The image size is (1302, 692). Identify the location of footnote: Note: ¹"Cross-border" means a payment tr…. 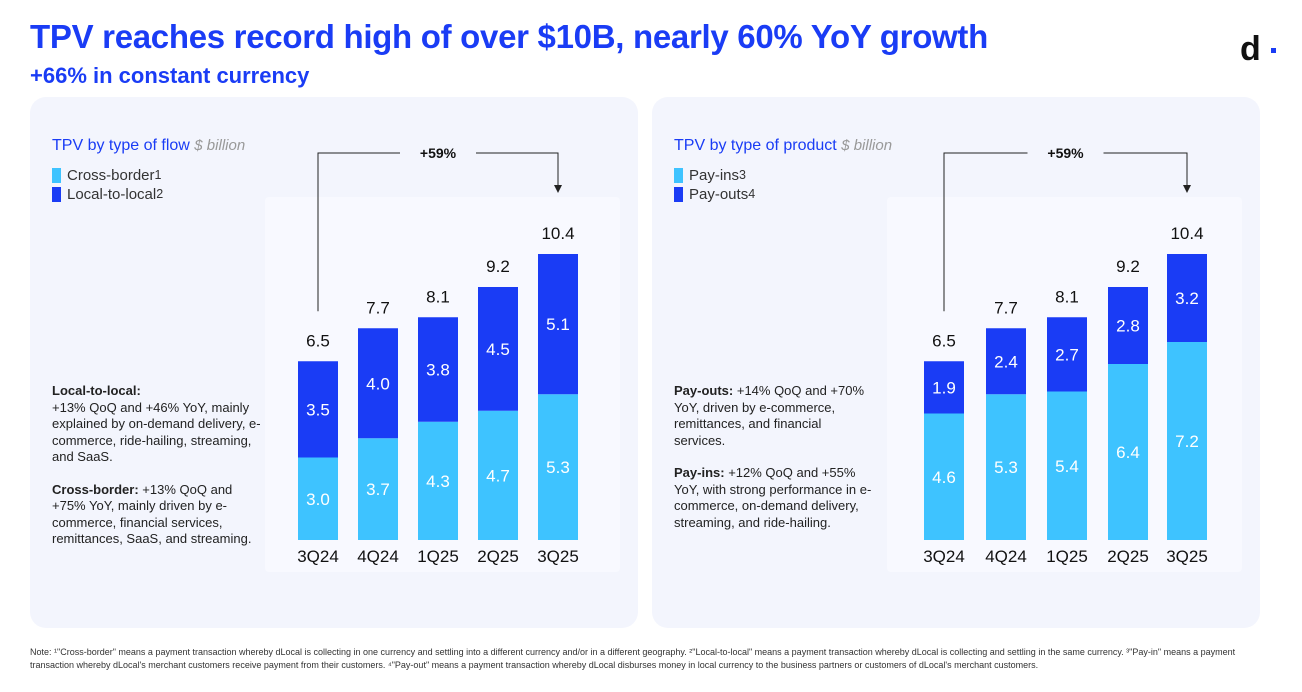
(633, 658).